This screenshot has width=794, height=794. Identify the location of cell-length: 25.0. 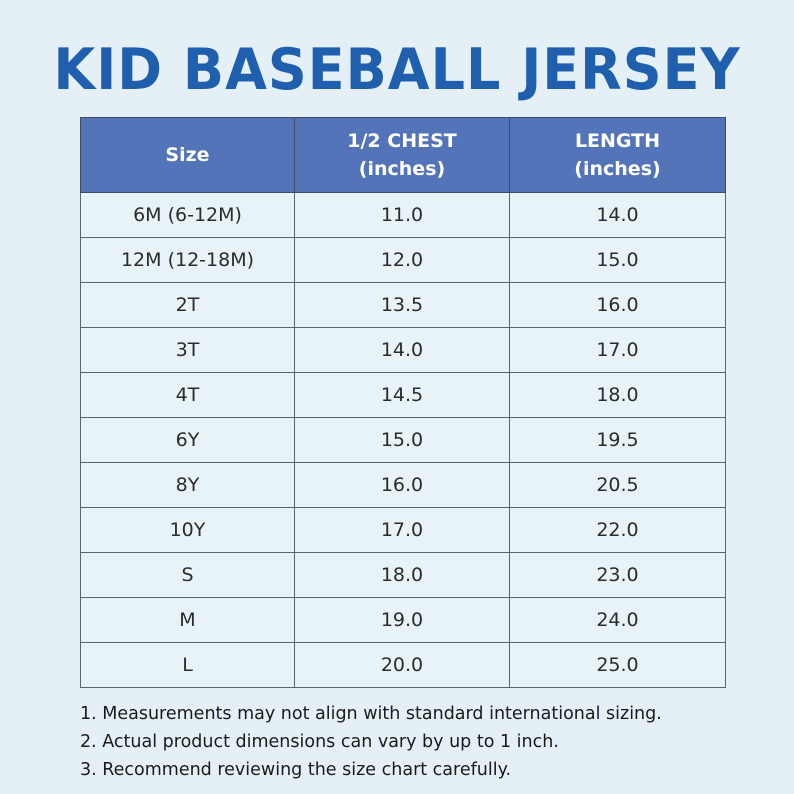
(617, 665).